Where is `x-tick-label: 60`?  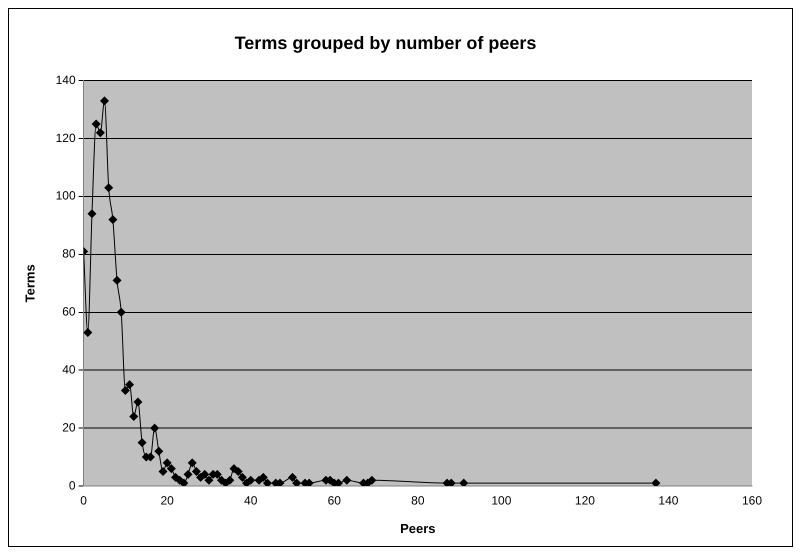
x-tick-label: 60 is located at coordinates (335, 501).